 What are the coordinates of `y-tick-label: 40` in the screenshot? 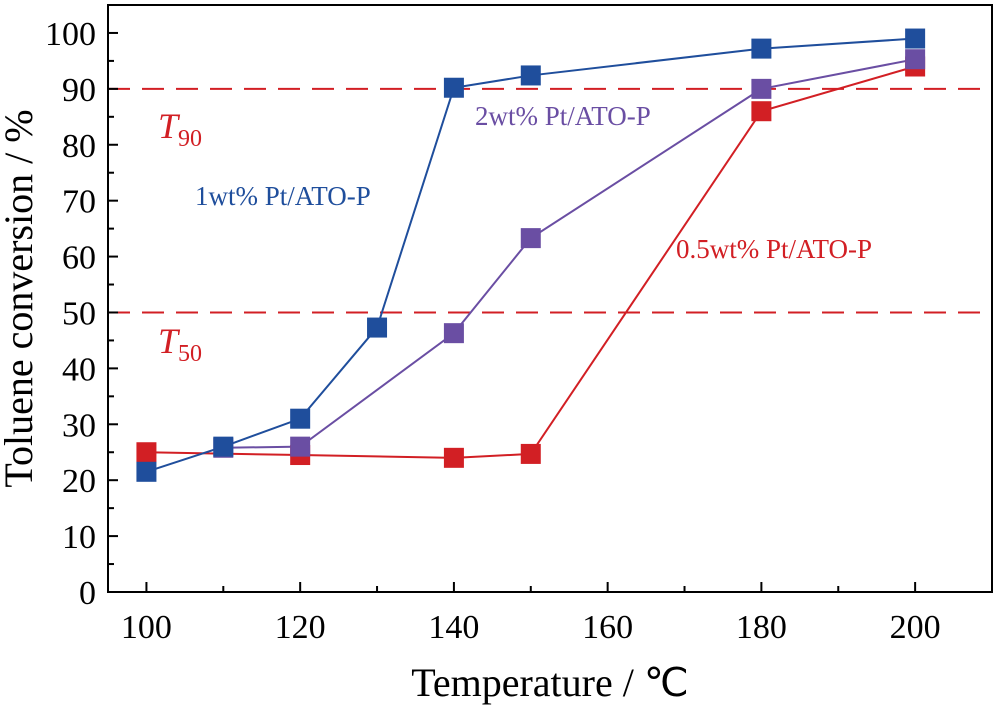 It's located at (79, 369).